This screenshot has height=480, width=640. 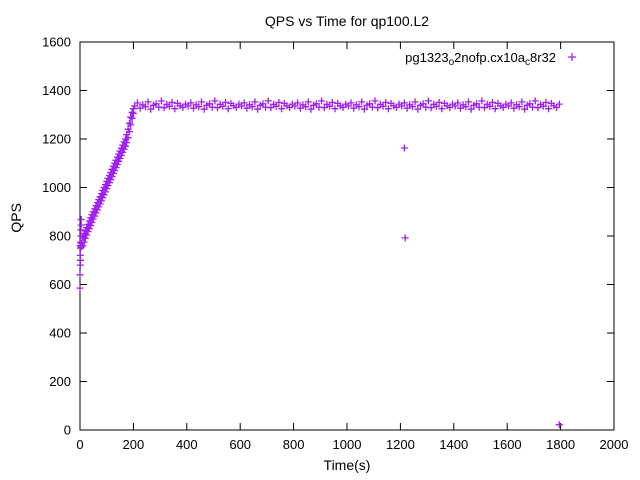 What do you see at coordinates (400, 444) in the screenshot?
I see `x-tick-label: 1200` at bounding box center [400, 444].